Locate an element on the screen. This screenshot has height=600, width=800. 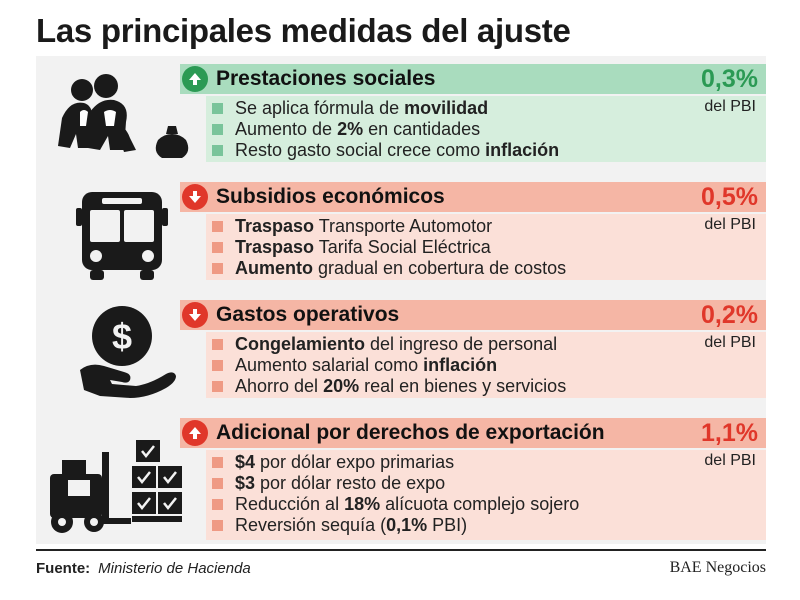
section-percentage: 0,3% is located at coordinates (729, 78).